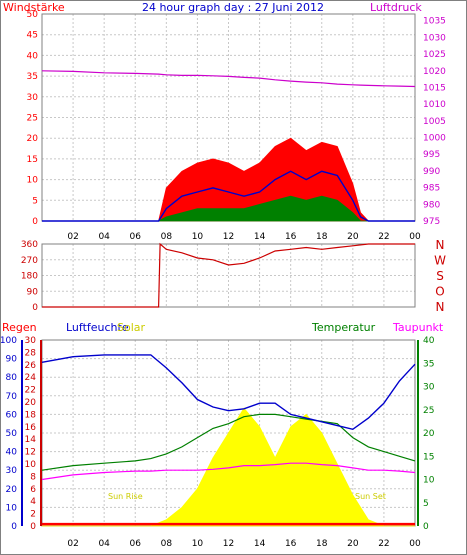 Image resolution: width=467 pixels, height=555 pixels. What do you see at coordinates (31, 378) in the screenshot?
I see `rain-tick-label: 24` at bounding box center [31, 378].